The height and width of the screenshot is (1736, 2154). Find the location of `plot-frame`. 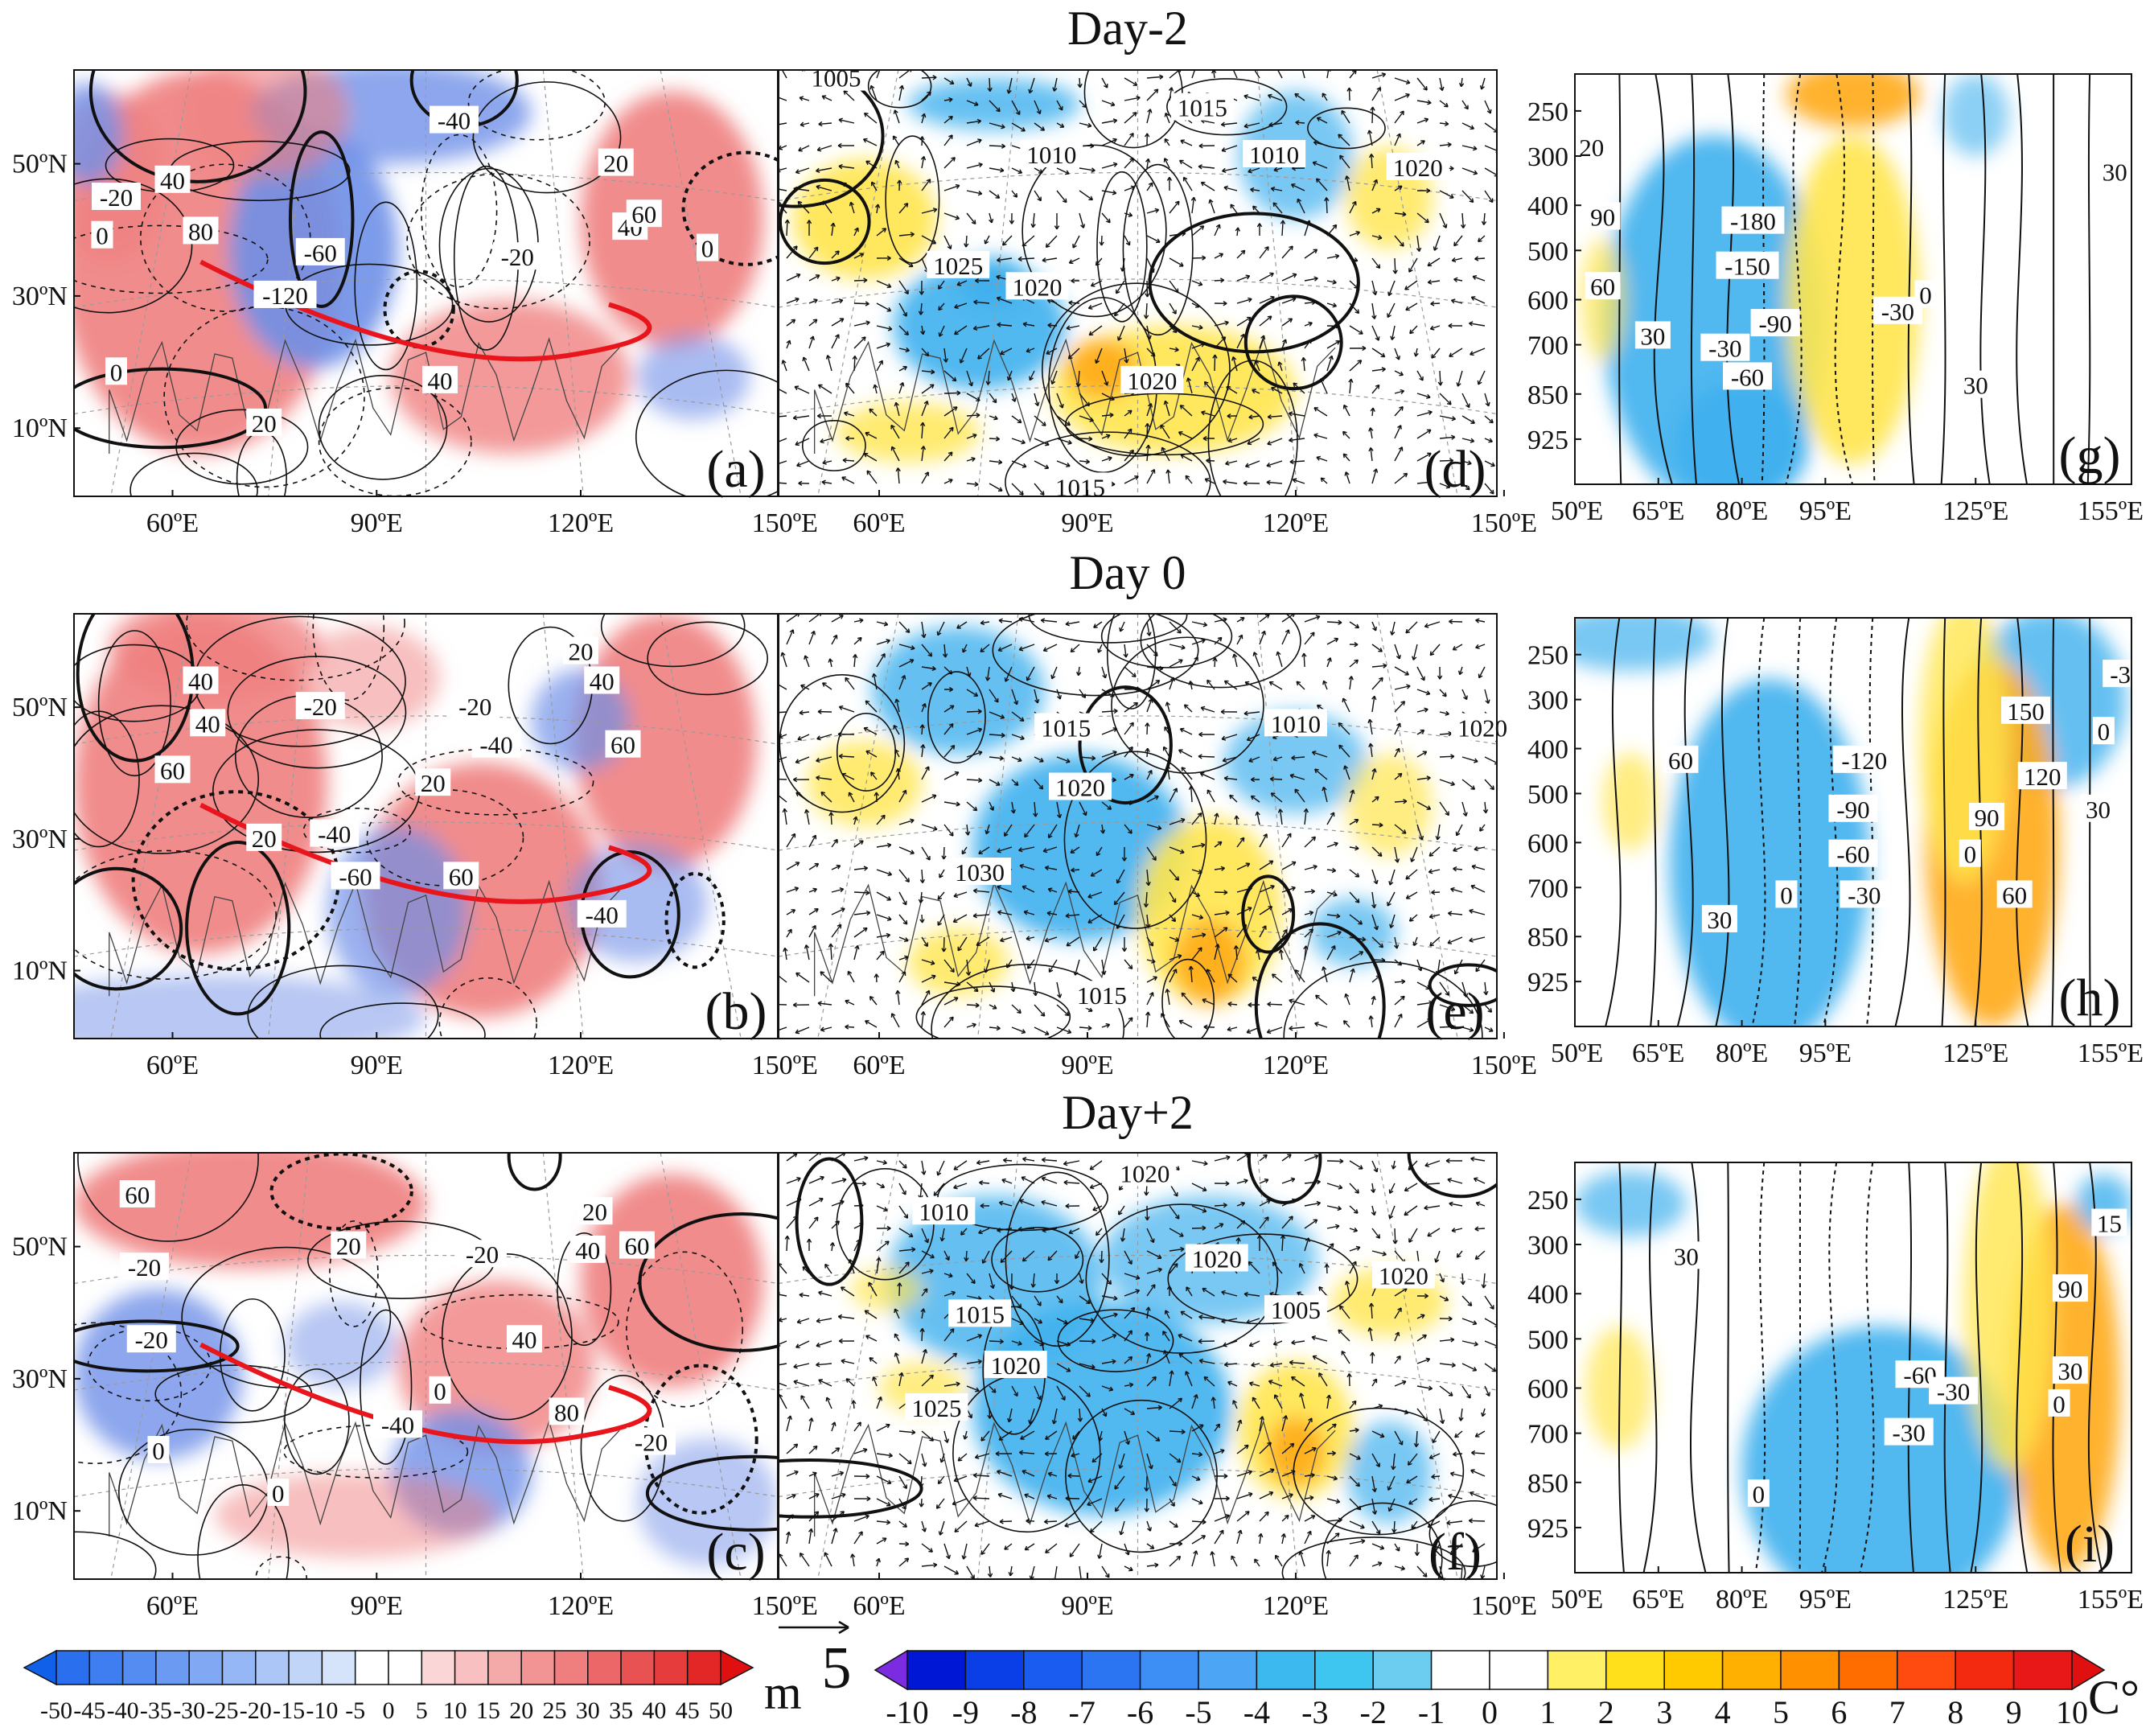

plot-frame is located at coordinates (1853, 279).